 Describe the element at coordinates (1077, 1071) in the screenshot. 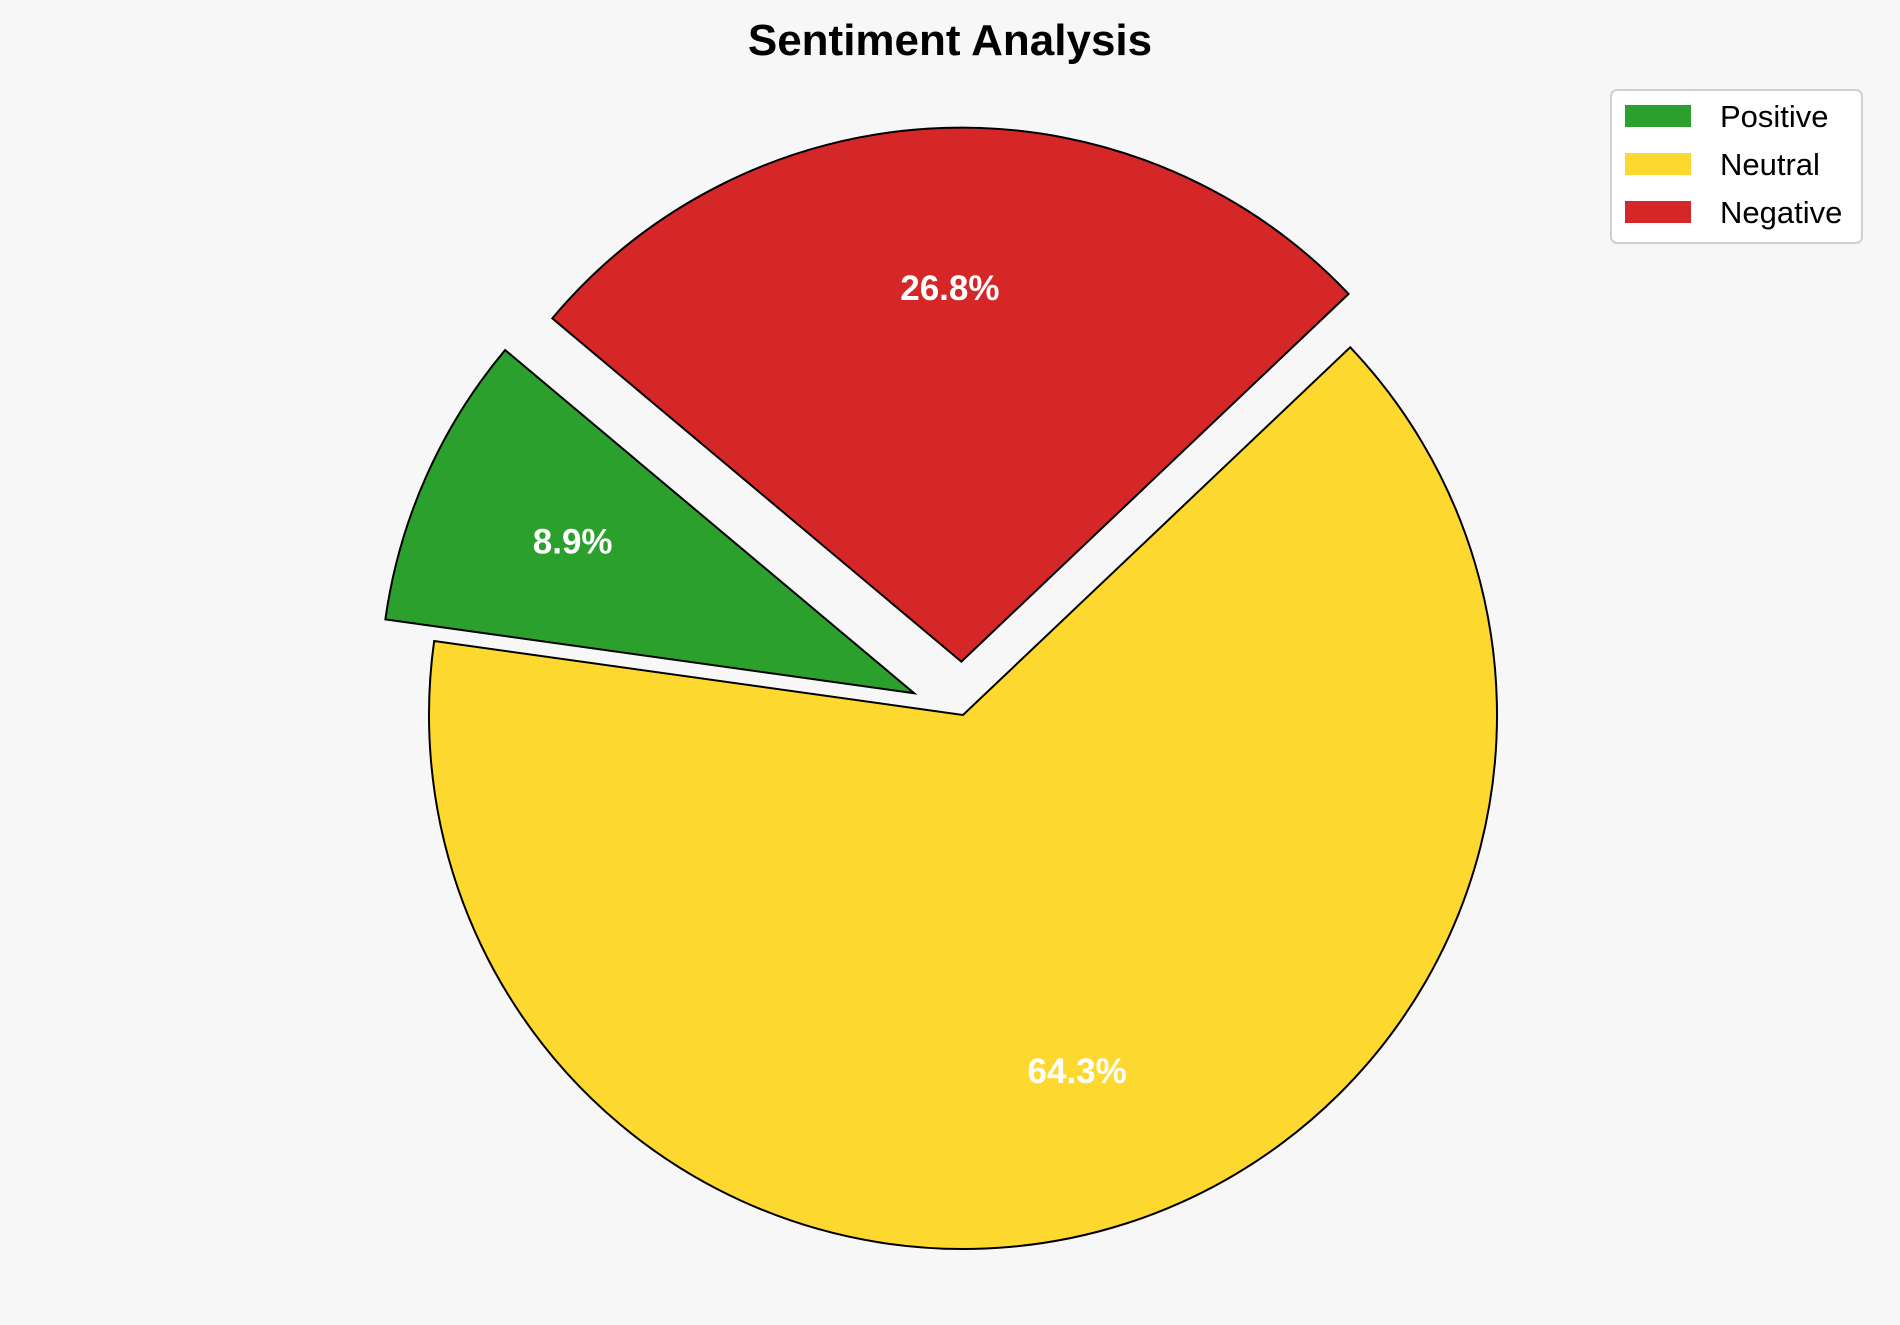

I see `slice-label-neutral: 64.3%` at that location.